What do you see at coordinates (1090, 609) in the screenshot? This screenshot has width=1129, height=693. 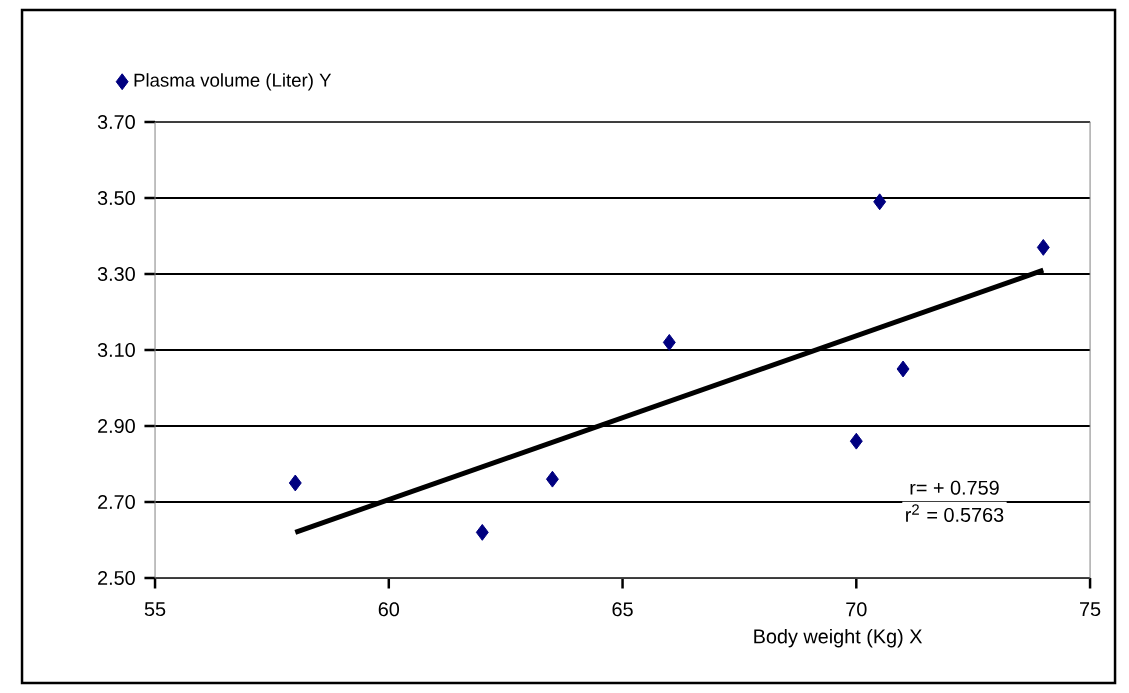 I see `x-tick-label: 75` at bounding box center [1090, 609].